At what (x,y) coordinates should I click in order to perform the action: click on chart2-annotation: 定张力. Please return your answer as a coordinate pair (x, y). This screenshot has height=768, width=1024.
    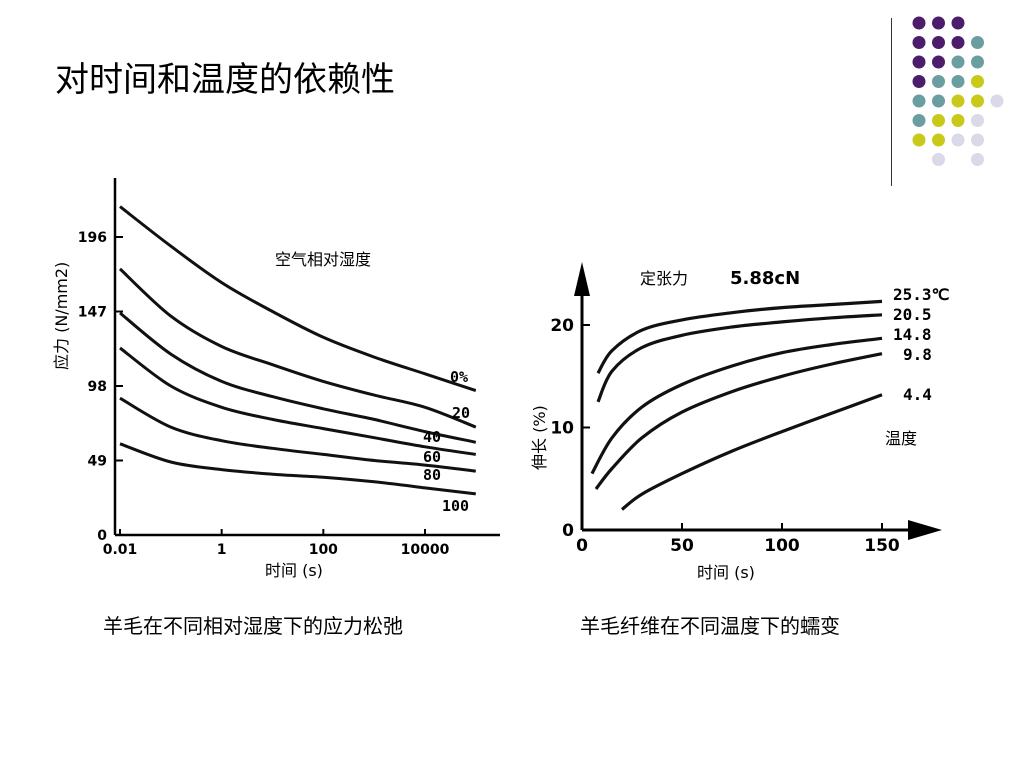
    Looking at the image, I should click on (664, 278).